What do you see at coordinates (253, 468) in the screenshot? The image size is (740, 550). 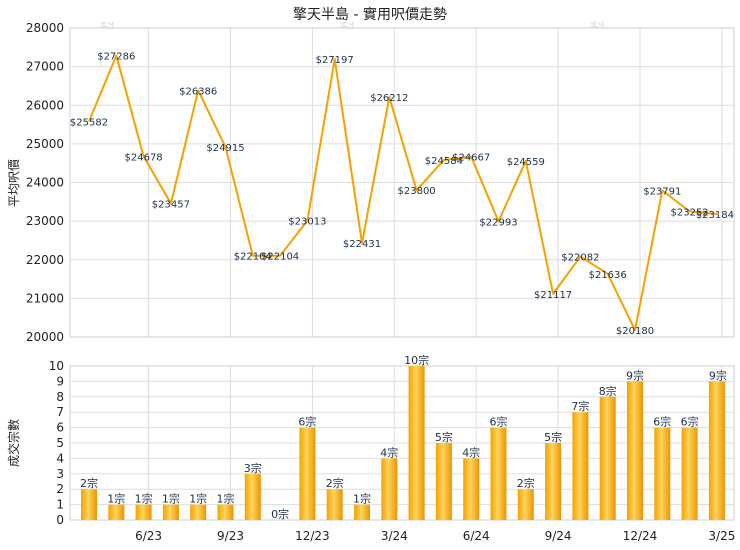 I see `transaction-data-label: 3宗` at bounding box center [253, 468].